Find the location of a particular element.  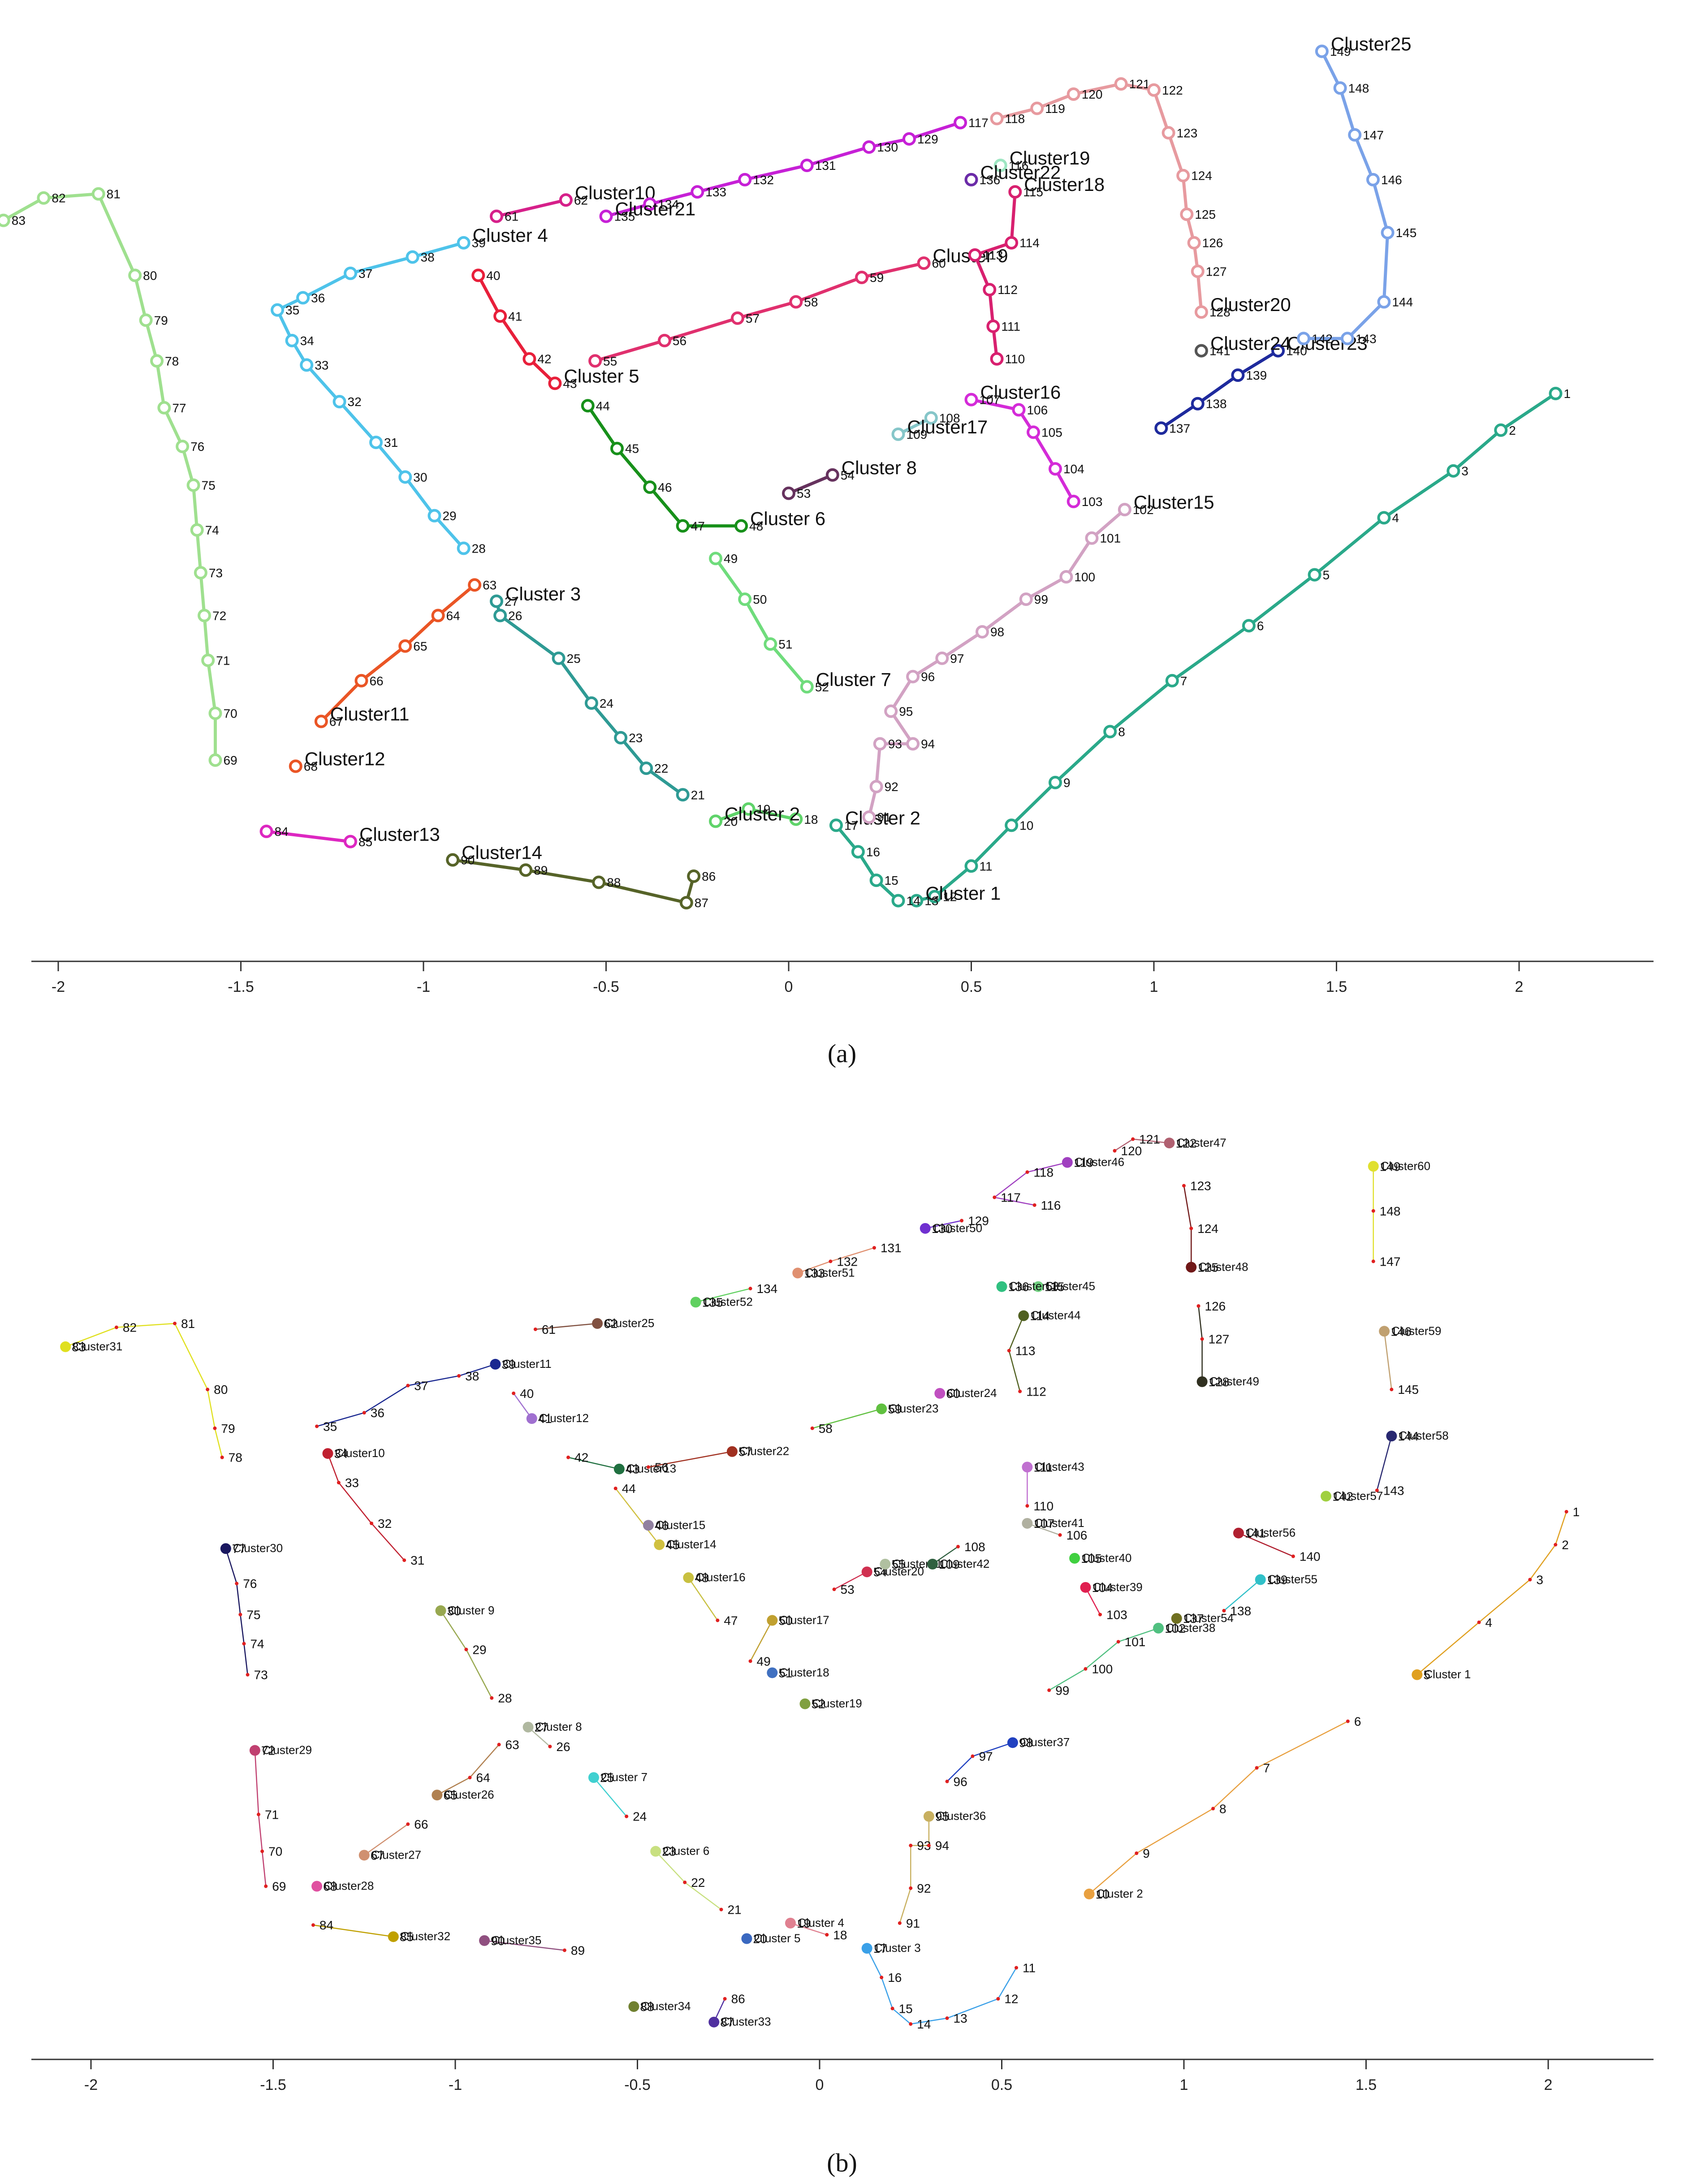

point-label: 114 is located at coordinates (1029, 243).